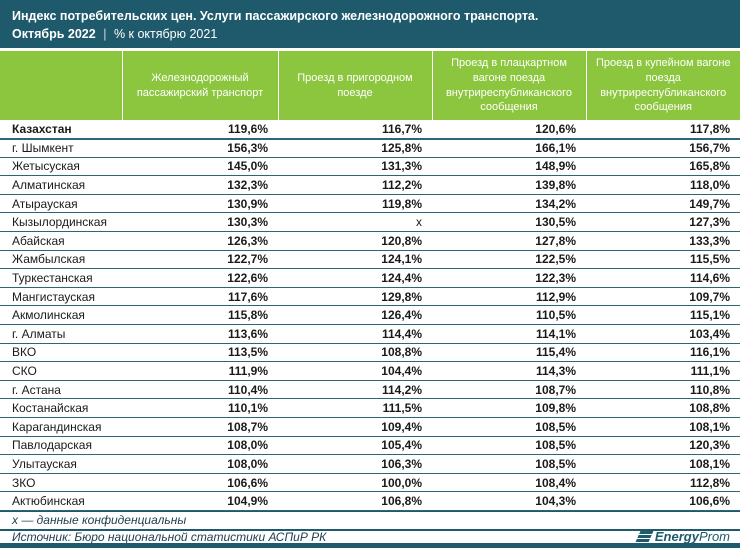 The image size is (740, 548). What do you see at coordinates (370, 278) in the screenshot?
I see `table-row: Туркестанская 122,6% 124,4% 122,3% 114,6%` at bounding box center [370, 278].